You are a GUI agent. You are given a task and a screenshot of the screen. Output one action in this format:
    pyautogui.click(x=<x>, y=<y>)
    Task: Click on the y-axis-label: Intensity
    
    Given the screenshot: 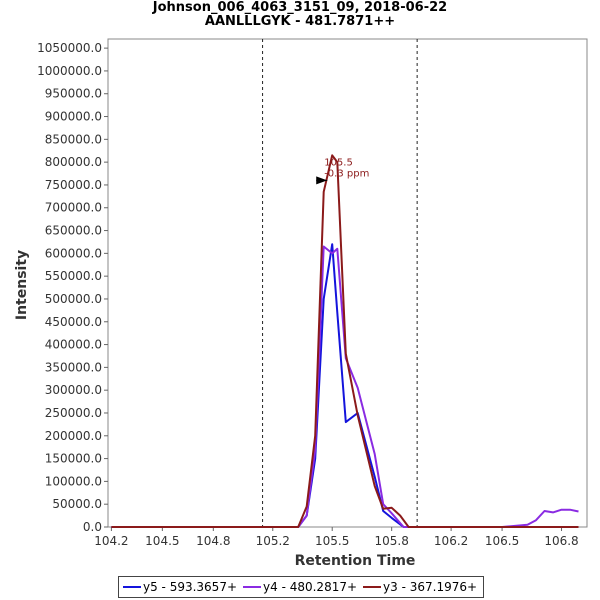 What is the action you would take?
    pyautogui.click(x=22, y=285)
    